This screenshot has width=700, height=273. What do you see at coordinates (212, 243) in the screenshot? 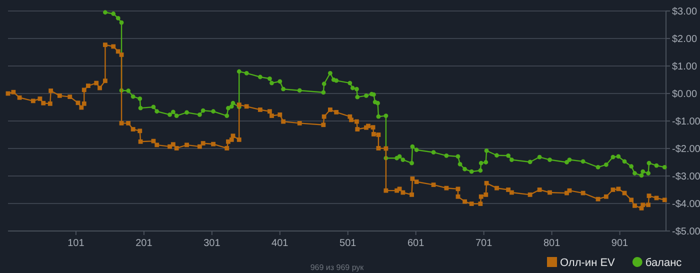
I see `x-tick-label: 301` at bounding box center [212, 243].